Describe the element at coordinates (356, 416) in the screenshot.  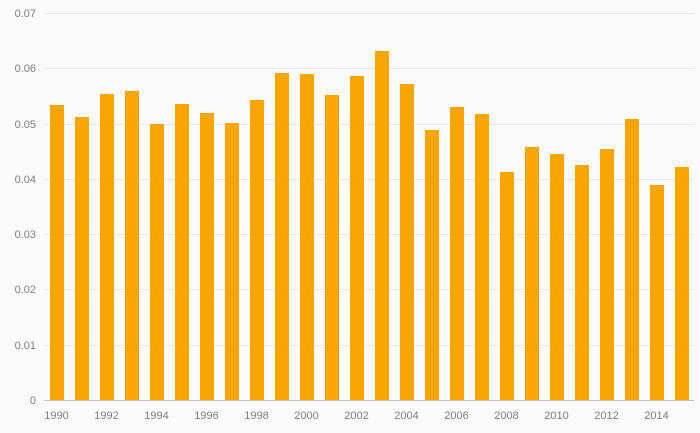
I see `x-axis-tick-label: 2002` at that location.